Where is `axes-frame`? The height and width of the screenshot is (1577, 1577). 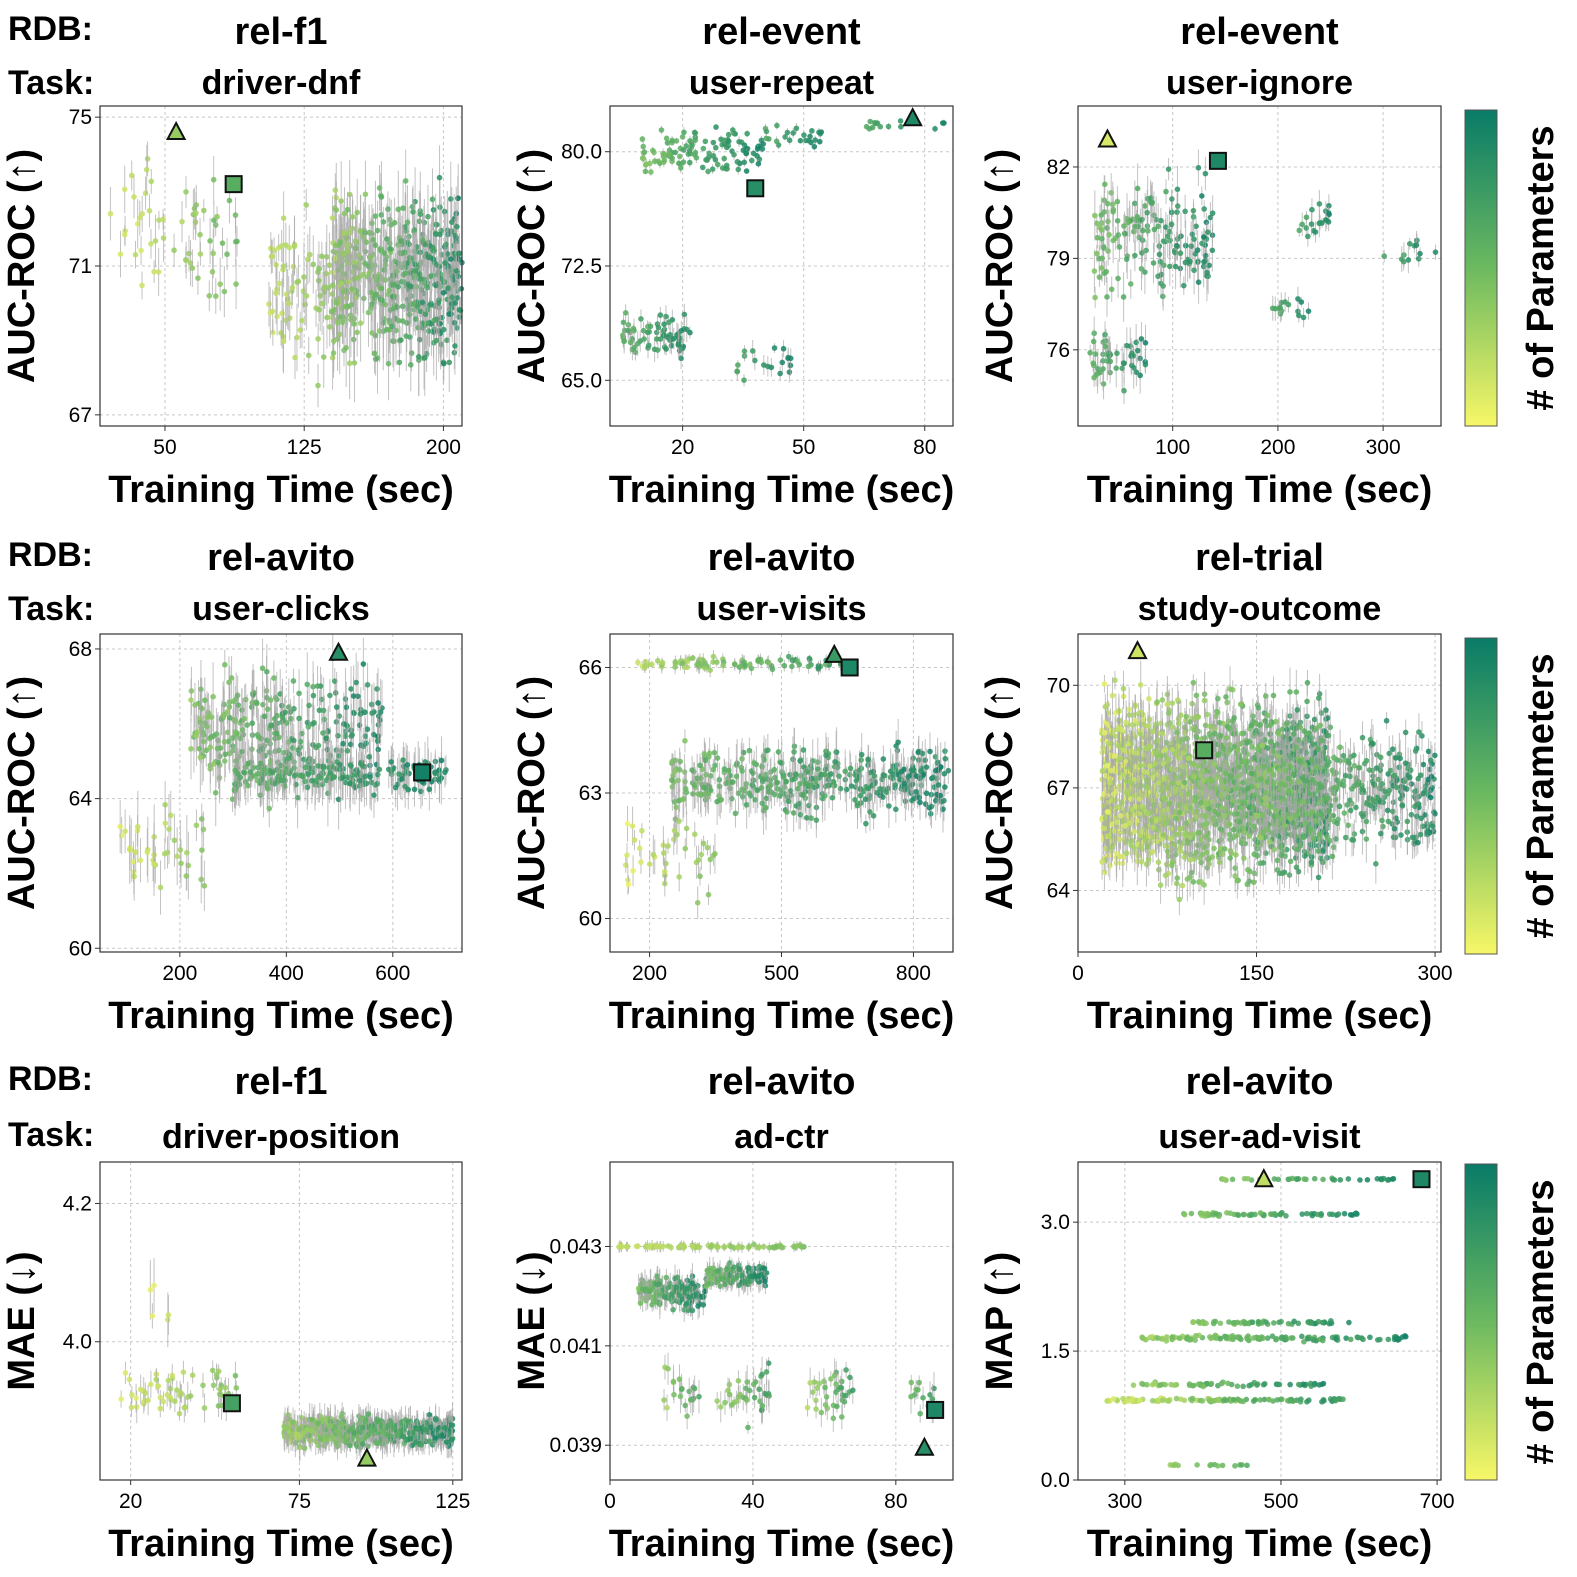 axes-frame is located at coordinates (1259, 266).